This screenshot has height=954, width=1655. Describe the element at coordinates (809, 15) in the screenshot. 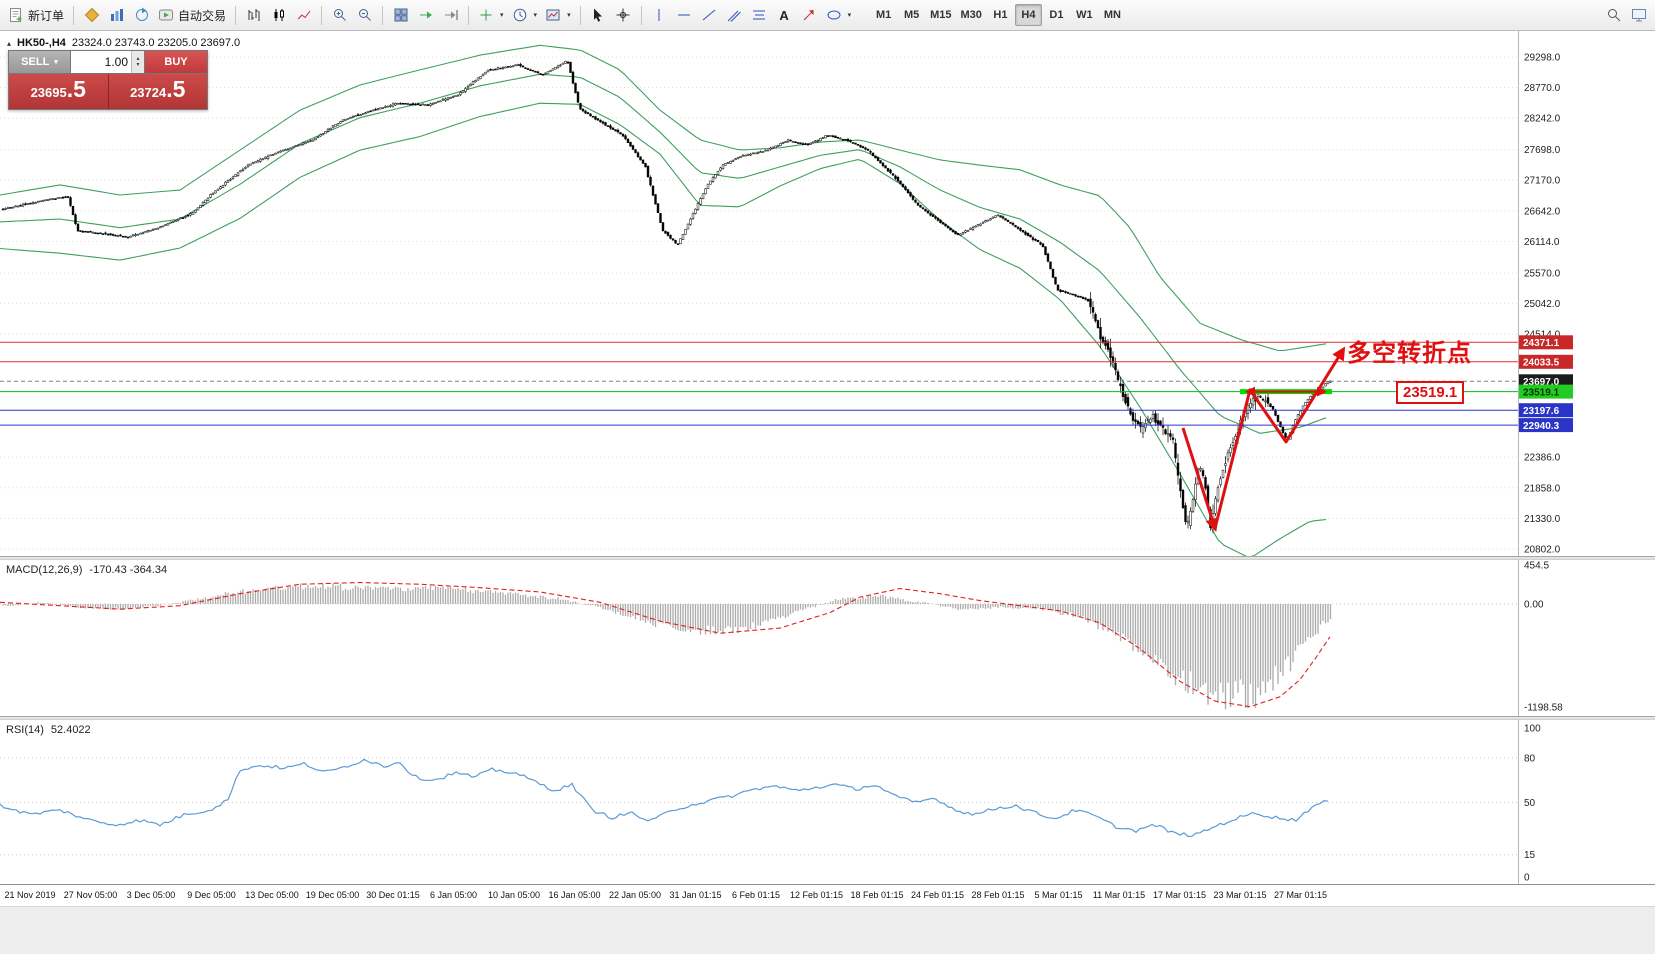

I see `arrow-tool-button` at that location.